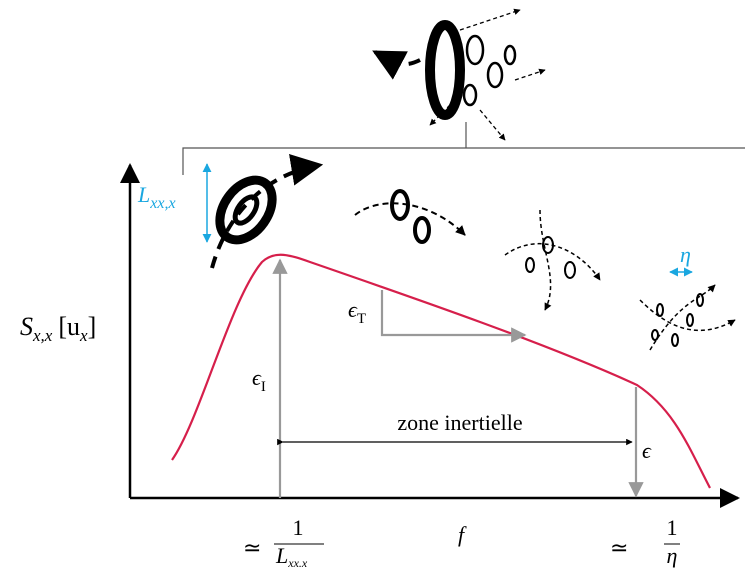 This screenshot has width=745, height=569. I want to click on epsilon-i-label: ϵI, so click(259, 380).